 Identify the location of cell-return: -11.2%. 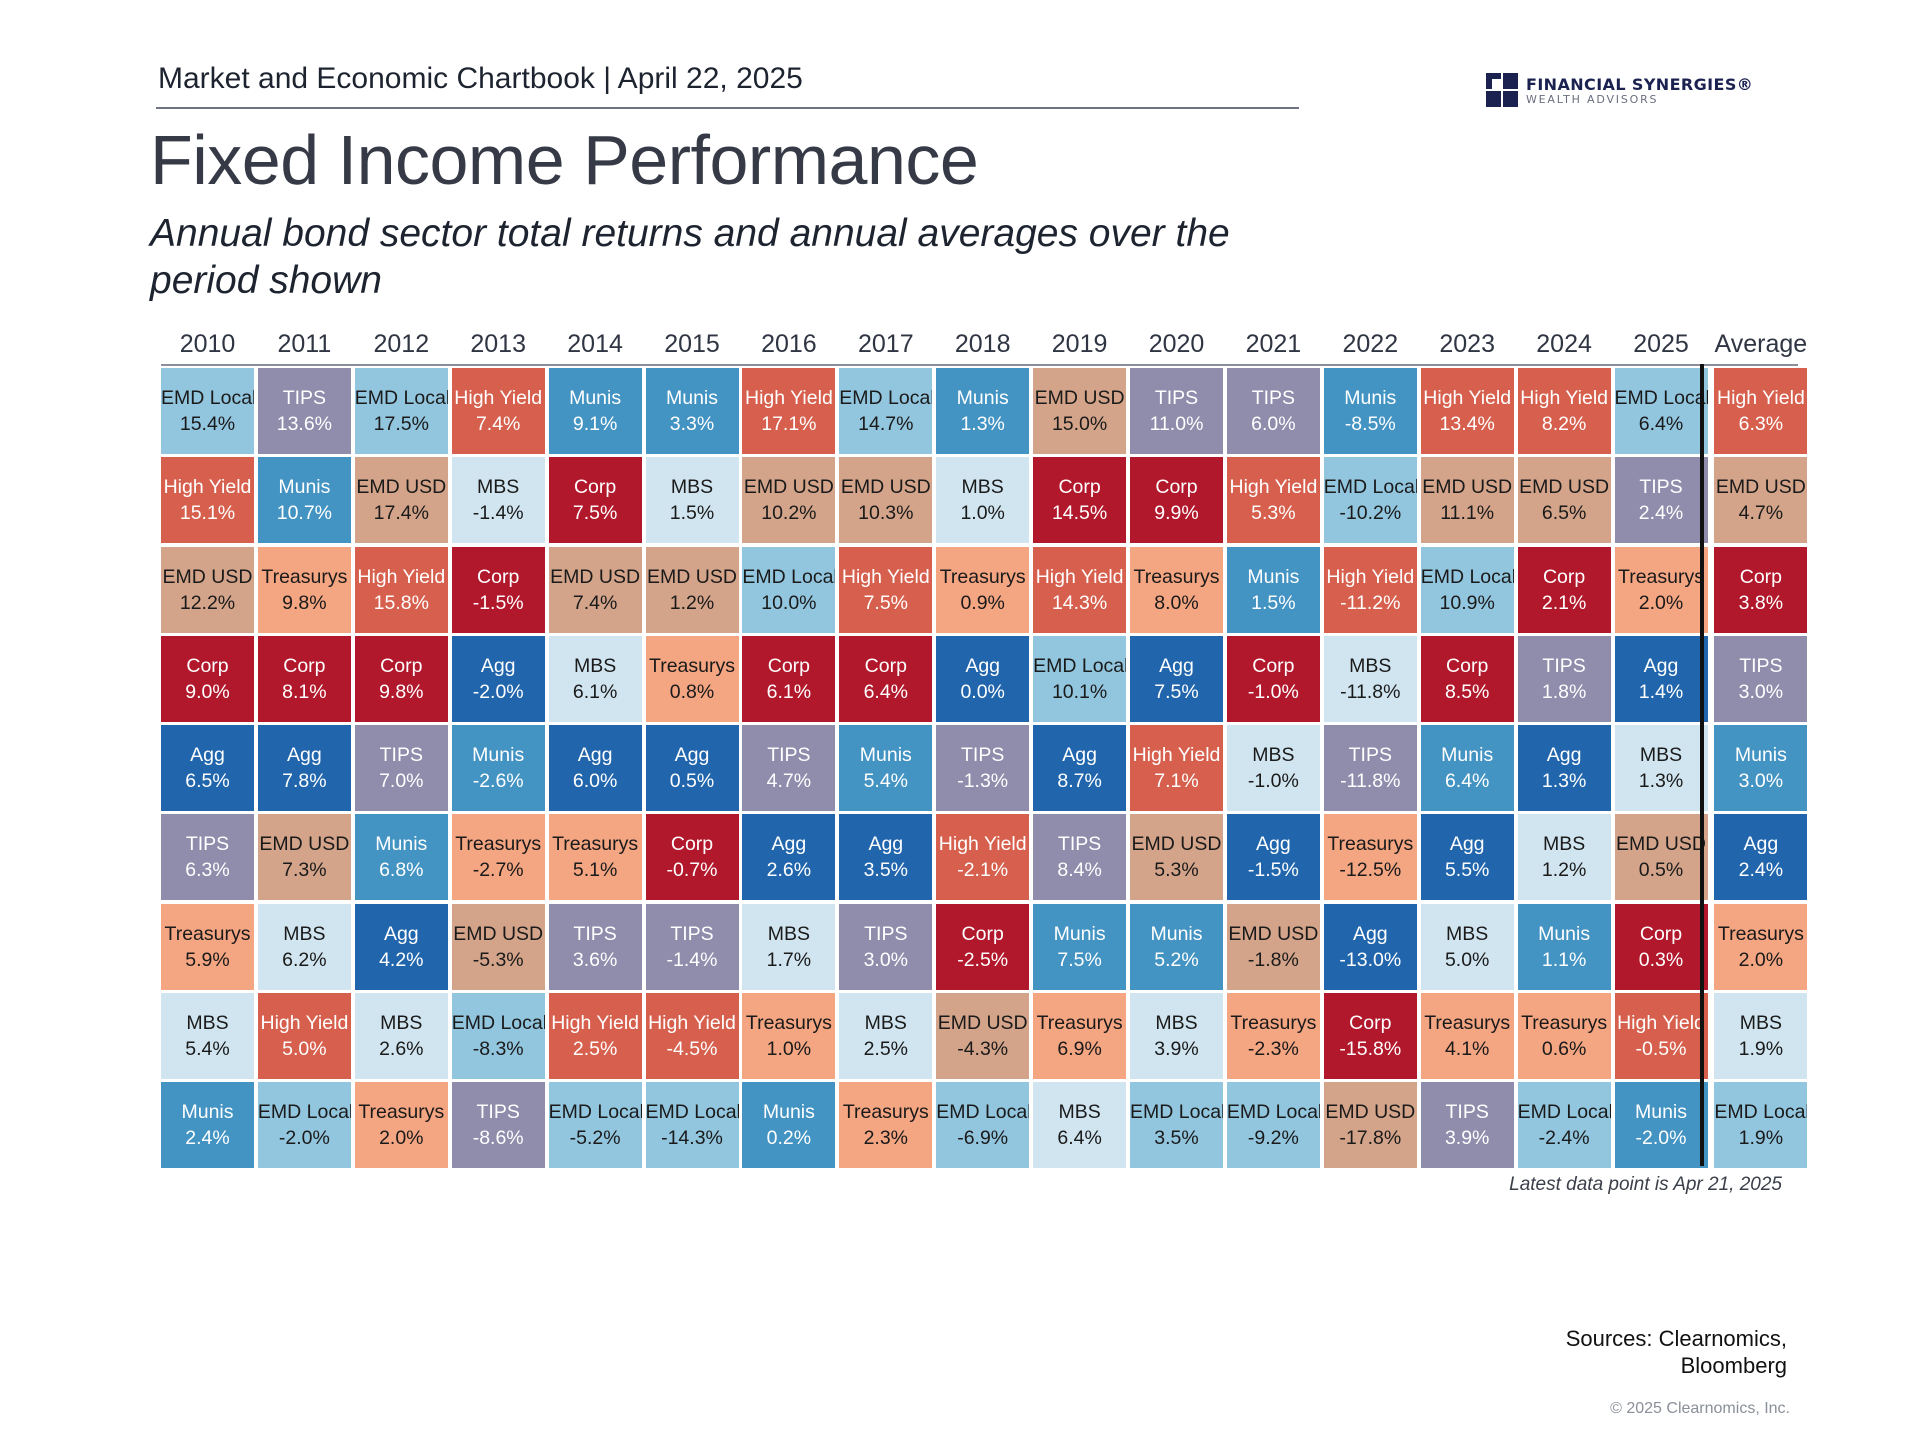
(1370, 602).